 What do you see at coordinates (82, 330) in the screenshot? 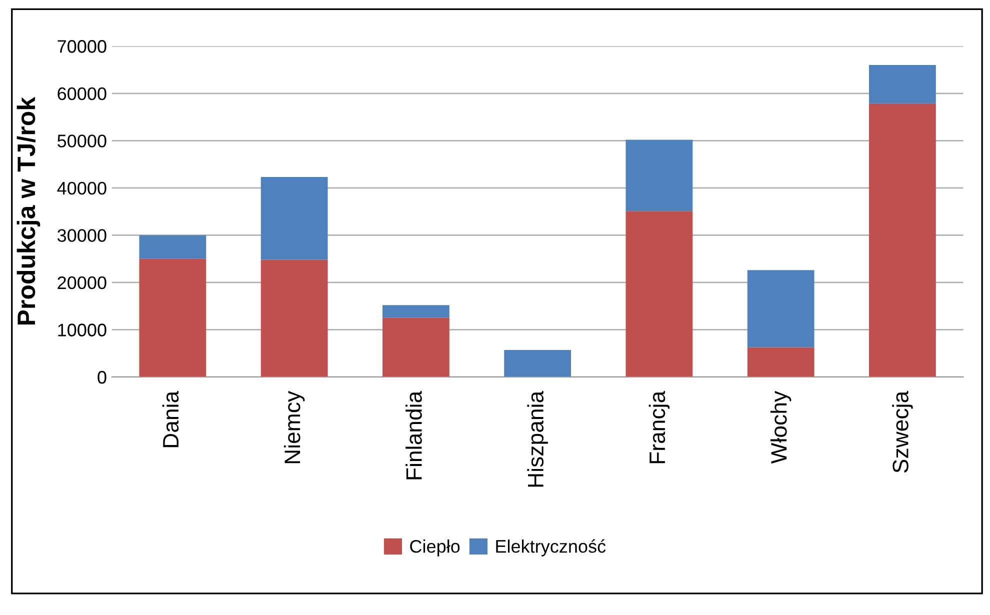
I see `y-tick-label: 10000` at bounding box center [82, 330].